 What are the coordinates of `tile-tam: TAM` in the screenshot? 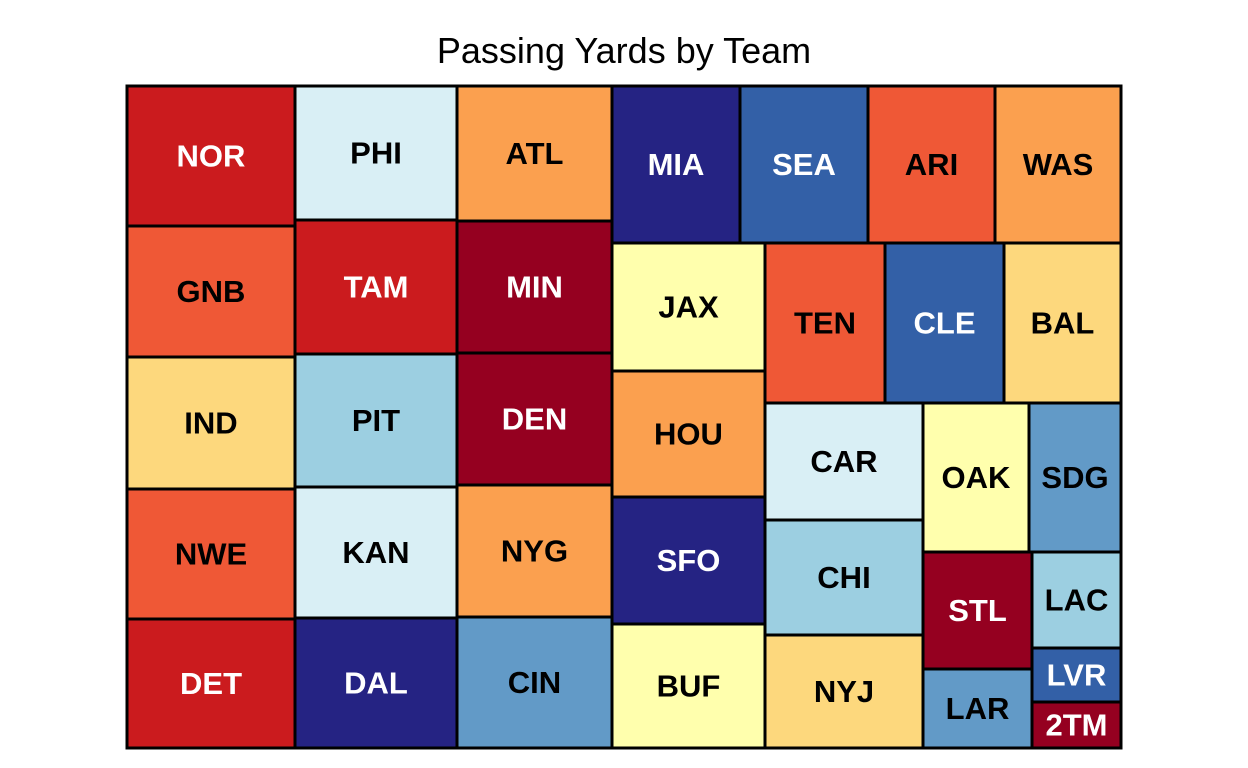 It's located at (376, 287).